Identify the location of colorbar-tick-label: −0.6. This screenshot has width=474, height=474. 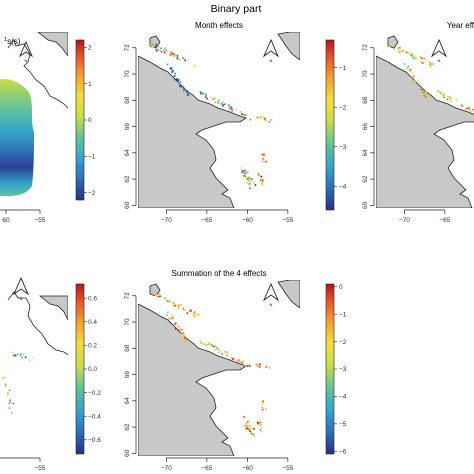
(94, 440).